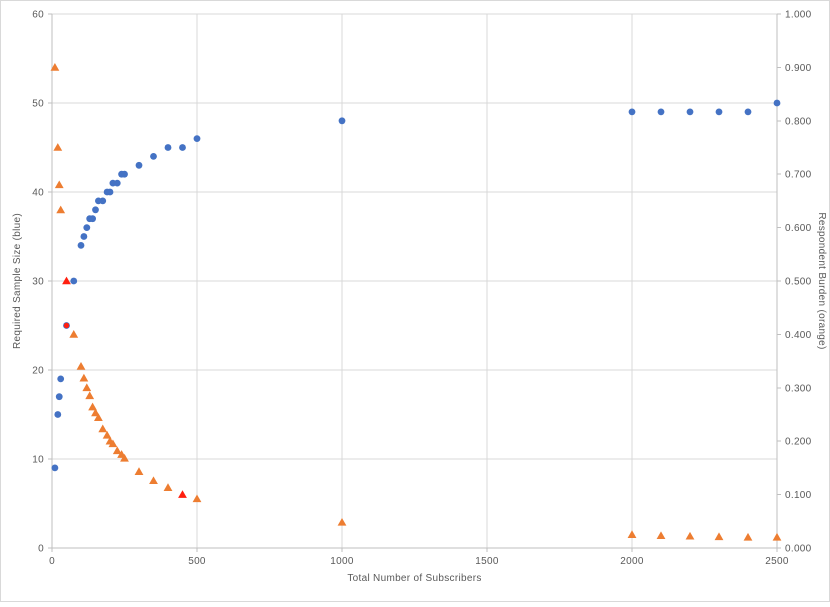 This screenshot has width=830, height=607. Describe the element at coordinates (798, 68) in the screenshot. I see `y-right-tick-label: 0.900` at that location.